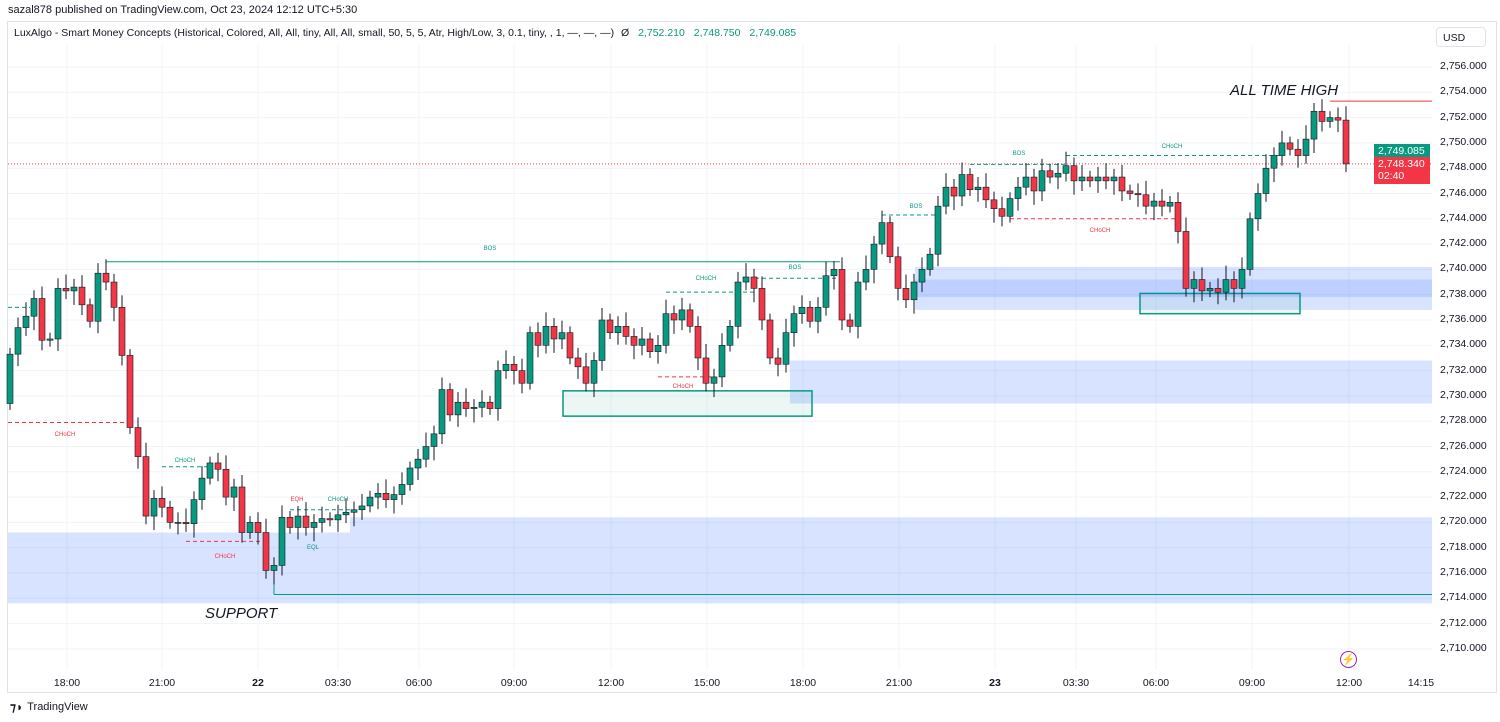  Describe the element at coordinates (687, 403) in the screenshot. I see `order-block` at that location.